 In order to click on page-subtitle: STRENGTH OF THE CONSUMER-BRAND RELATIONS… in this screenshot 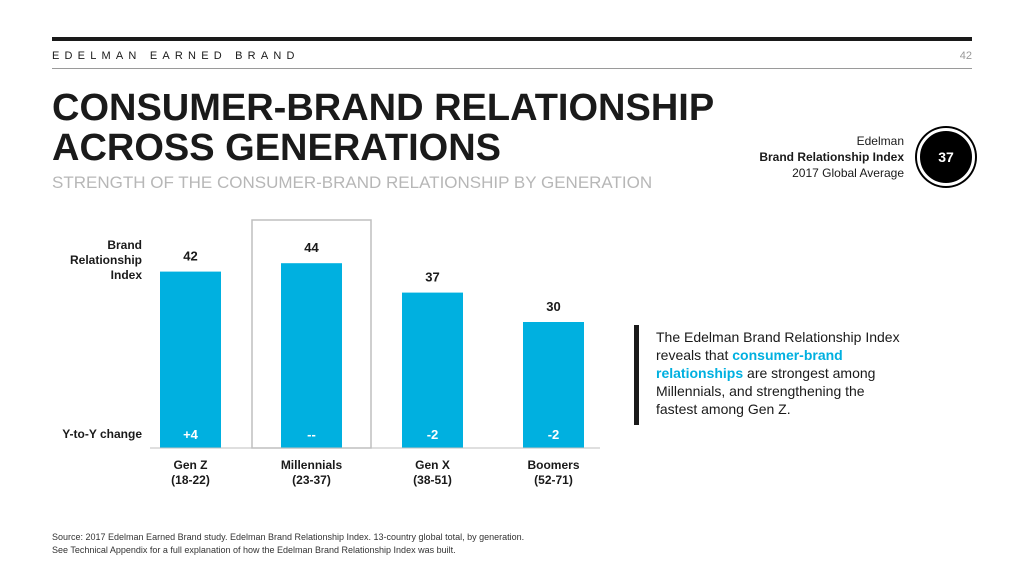, I will do `click(352, 182)`.